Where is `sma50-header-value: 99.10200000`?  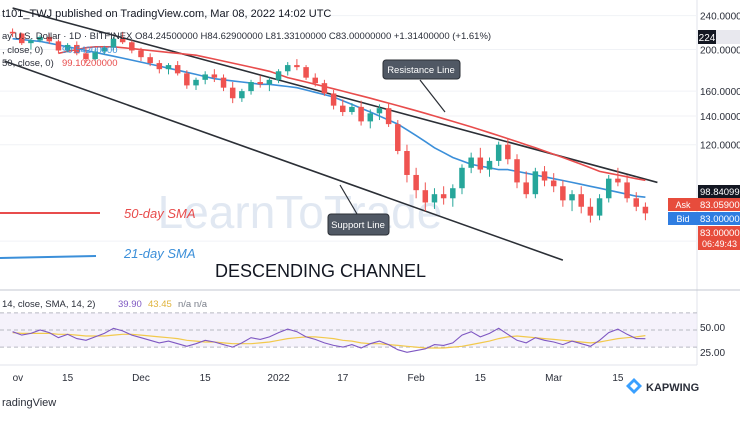
sma50-header-value: 99.10200000 is located at coordinates (89, 63).